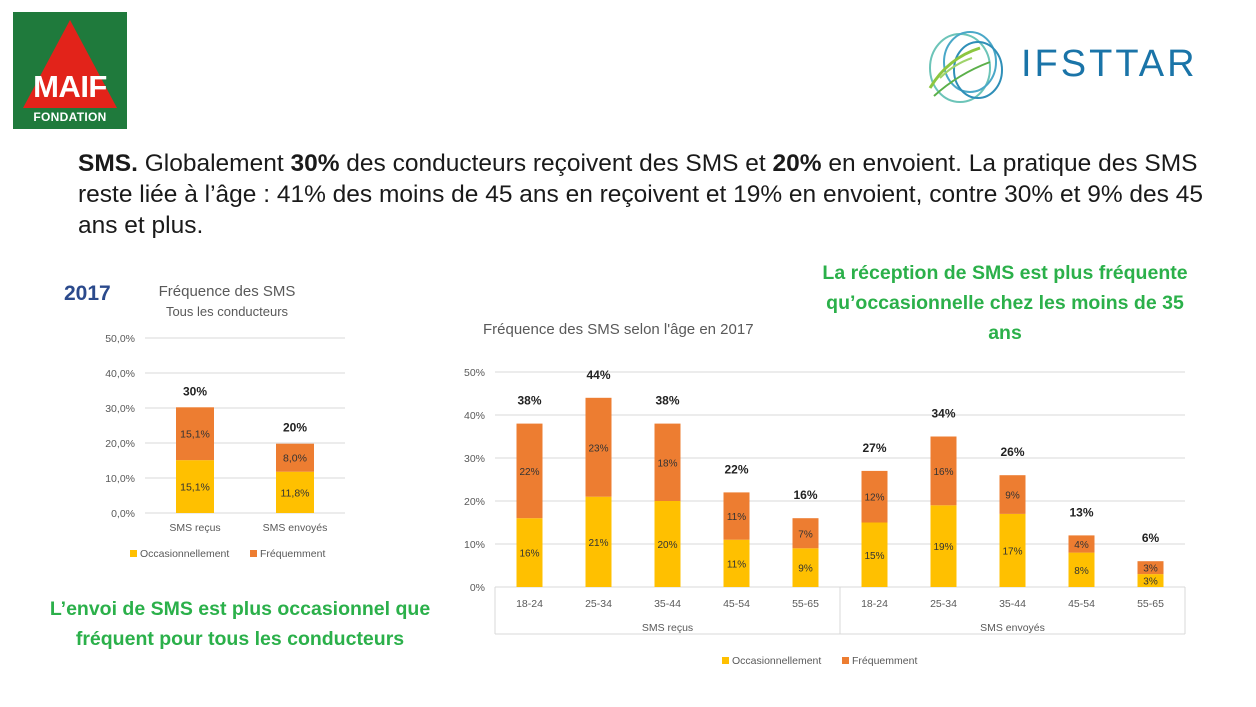 This screenshot has width=1256, height=707. Describe the element at coordinates (195, 435) in the screenshot. I see `chart1-label-frequent: 15,1%` at that location.